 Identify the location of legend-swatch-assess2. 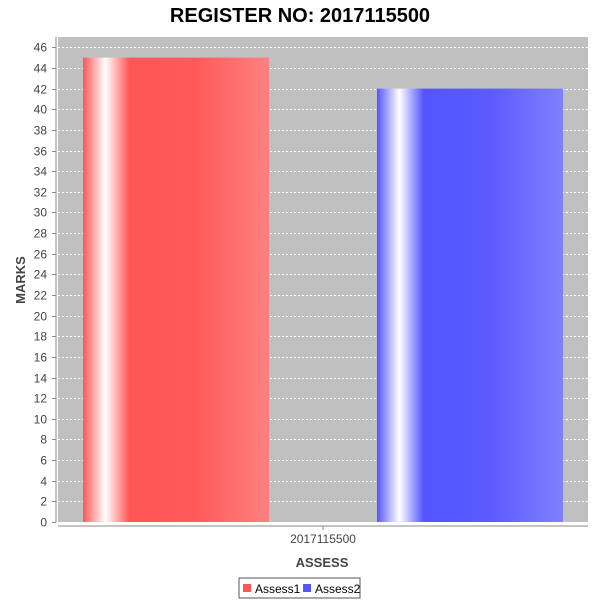
(307, 588).